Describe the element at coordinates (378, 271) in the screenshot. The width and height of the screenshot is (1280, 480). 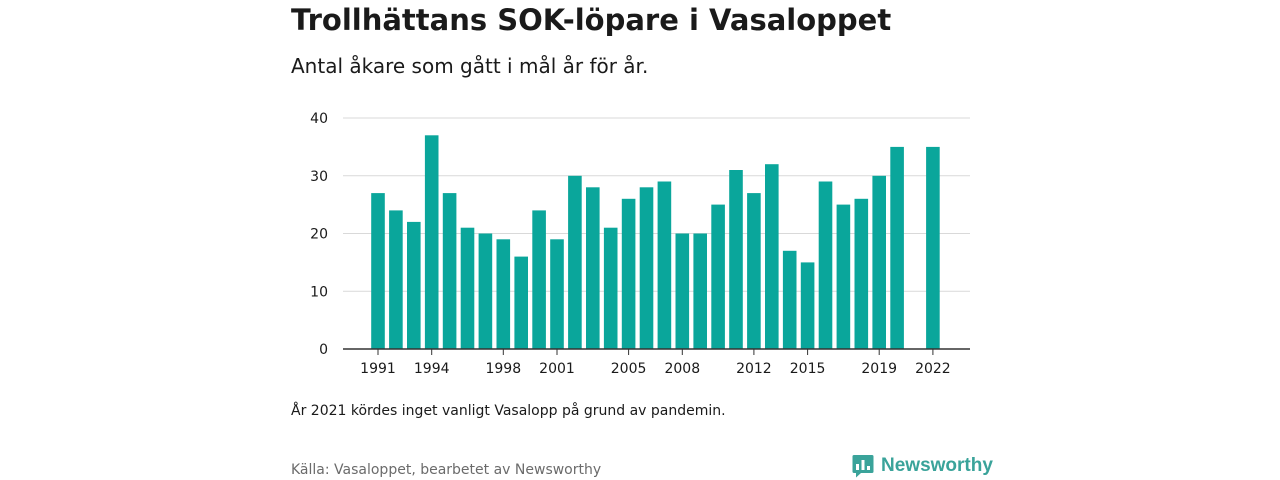
I see `bar-1991` at that location.